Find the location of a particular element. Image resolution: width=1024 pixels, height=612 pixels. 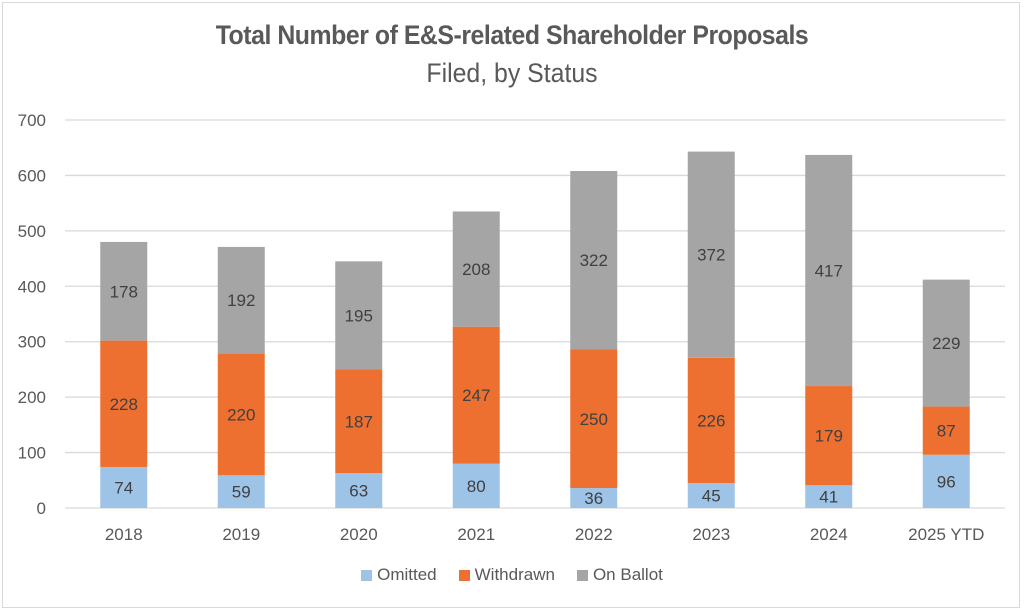

legend-swatch-omitted is located at coordinates (367, 575).